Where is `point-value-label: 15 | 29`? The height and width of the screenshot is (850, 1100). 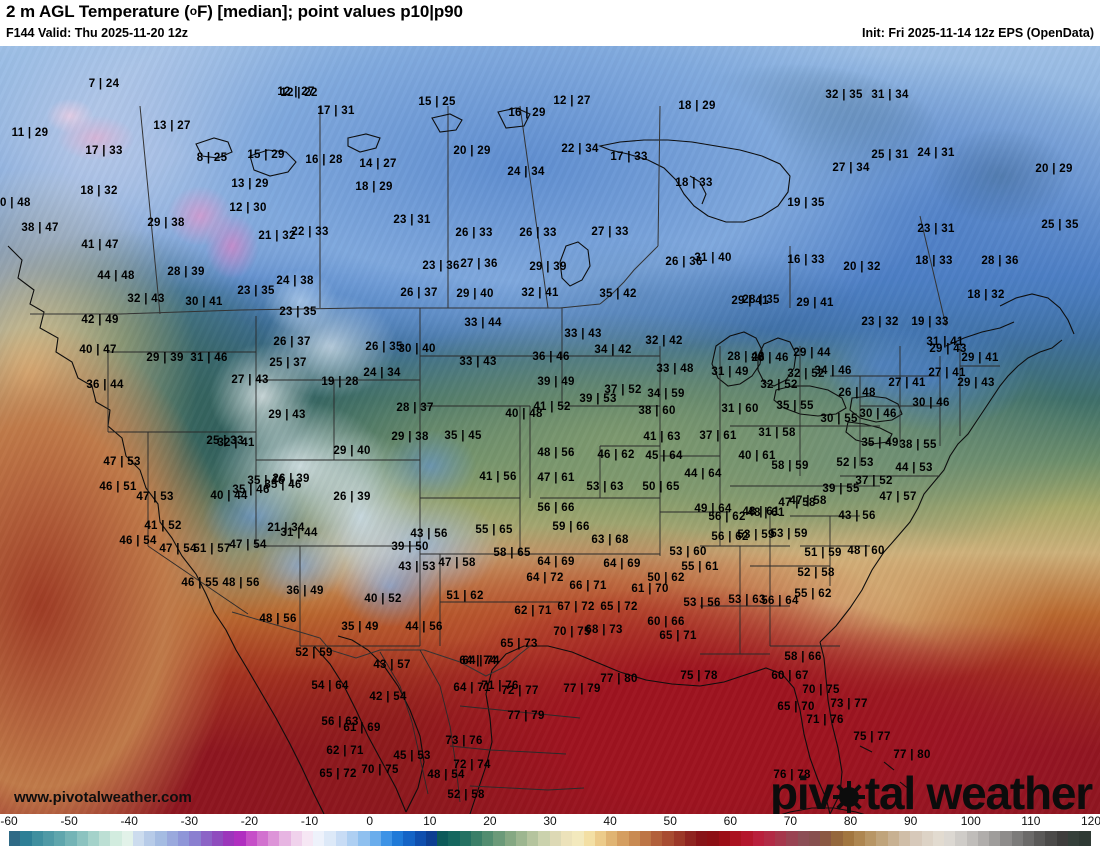 point-value-label: 15 | 29 is located at coordinates (266, 155).